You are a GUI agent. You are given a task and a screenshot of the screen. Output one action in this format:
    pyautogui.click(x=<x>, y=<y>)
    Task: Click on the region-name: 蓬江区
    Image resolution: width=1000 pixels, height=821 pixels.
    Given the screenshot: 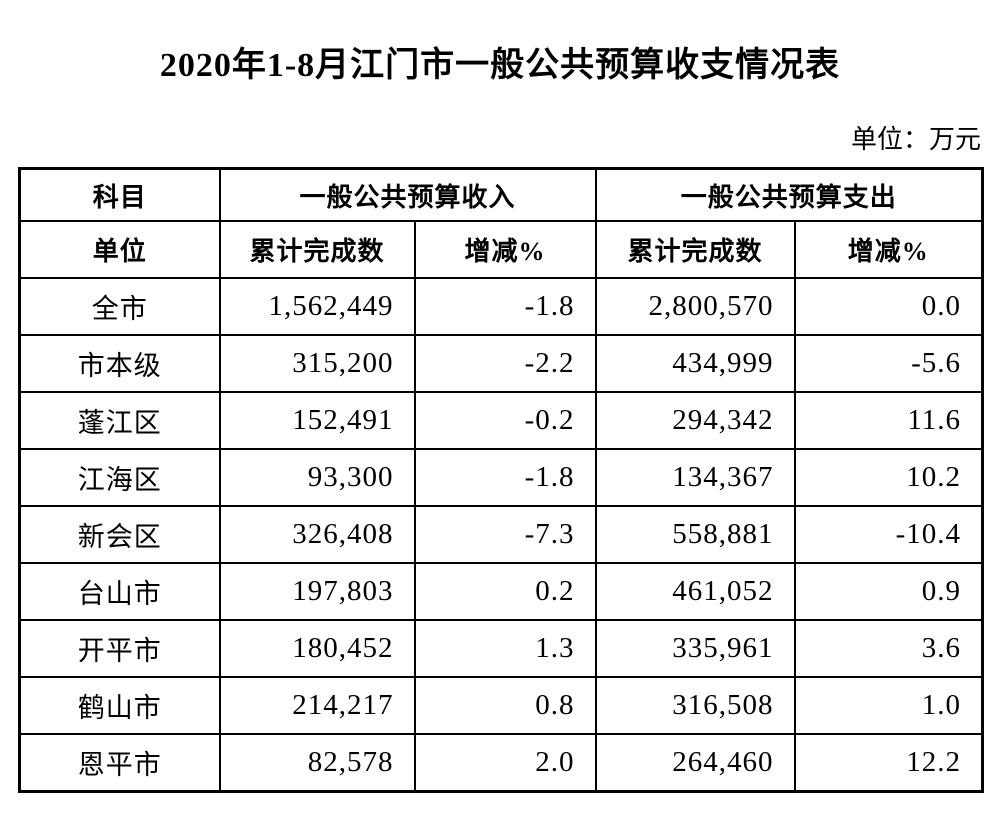 What is the action you would take?
    pyautogui.click(x=119, y=421)
    